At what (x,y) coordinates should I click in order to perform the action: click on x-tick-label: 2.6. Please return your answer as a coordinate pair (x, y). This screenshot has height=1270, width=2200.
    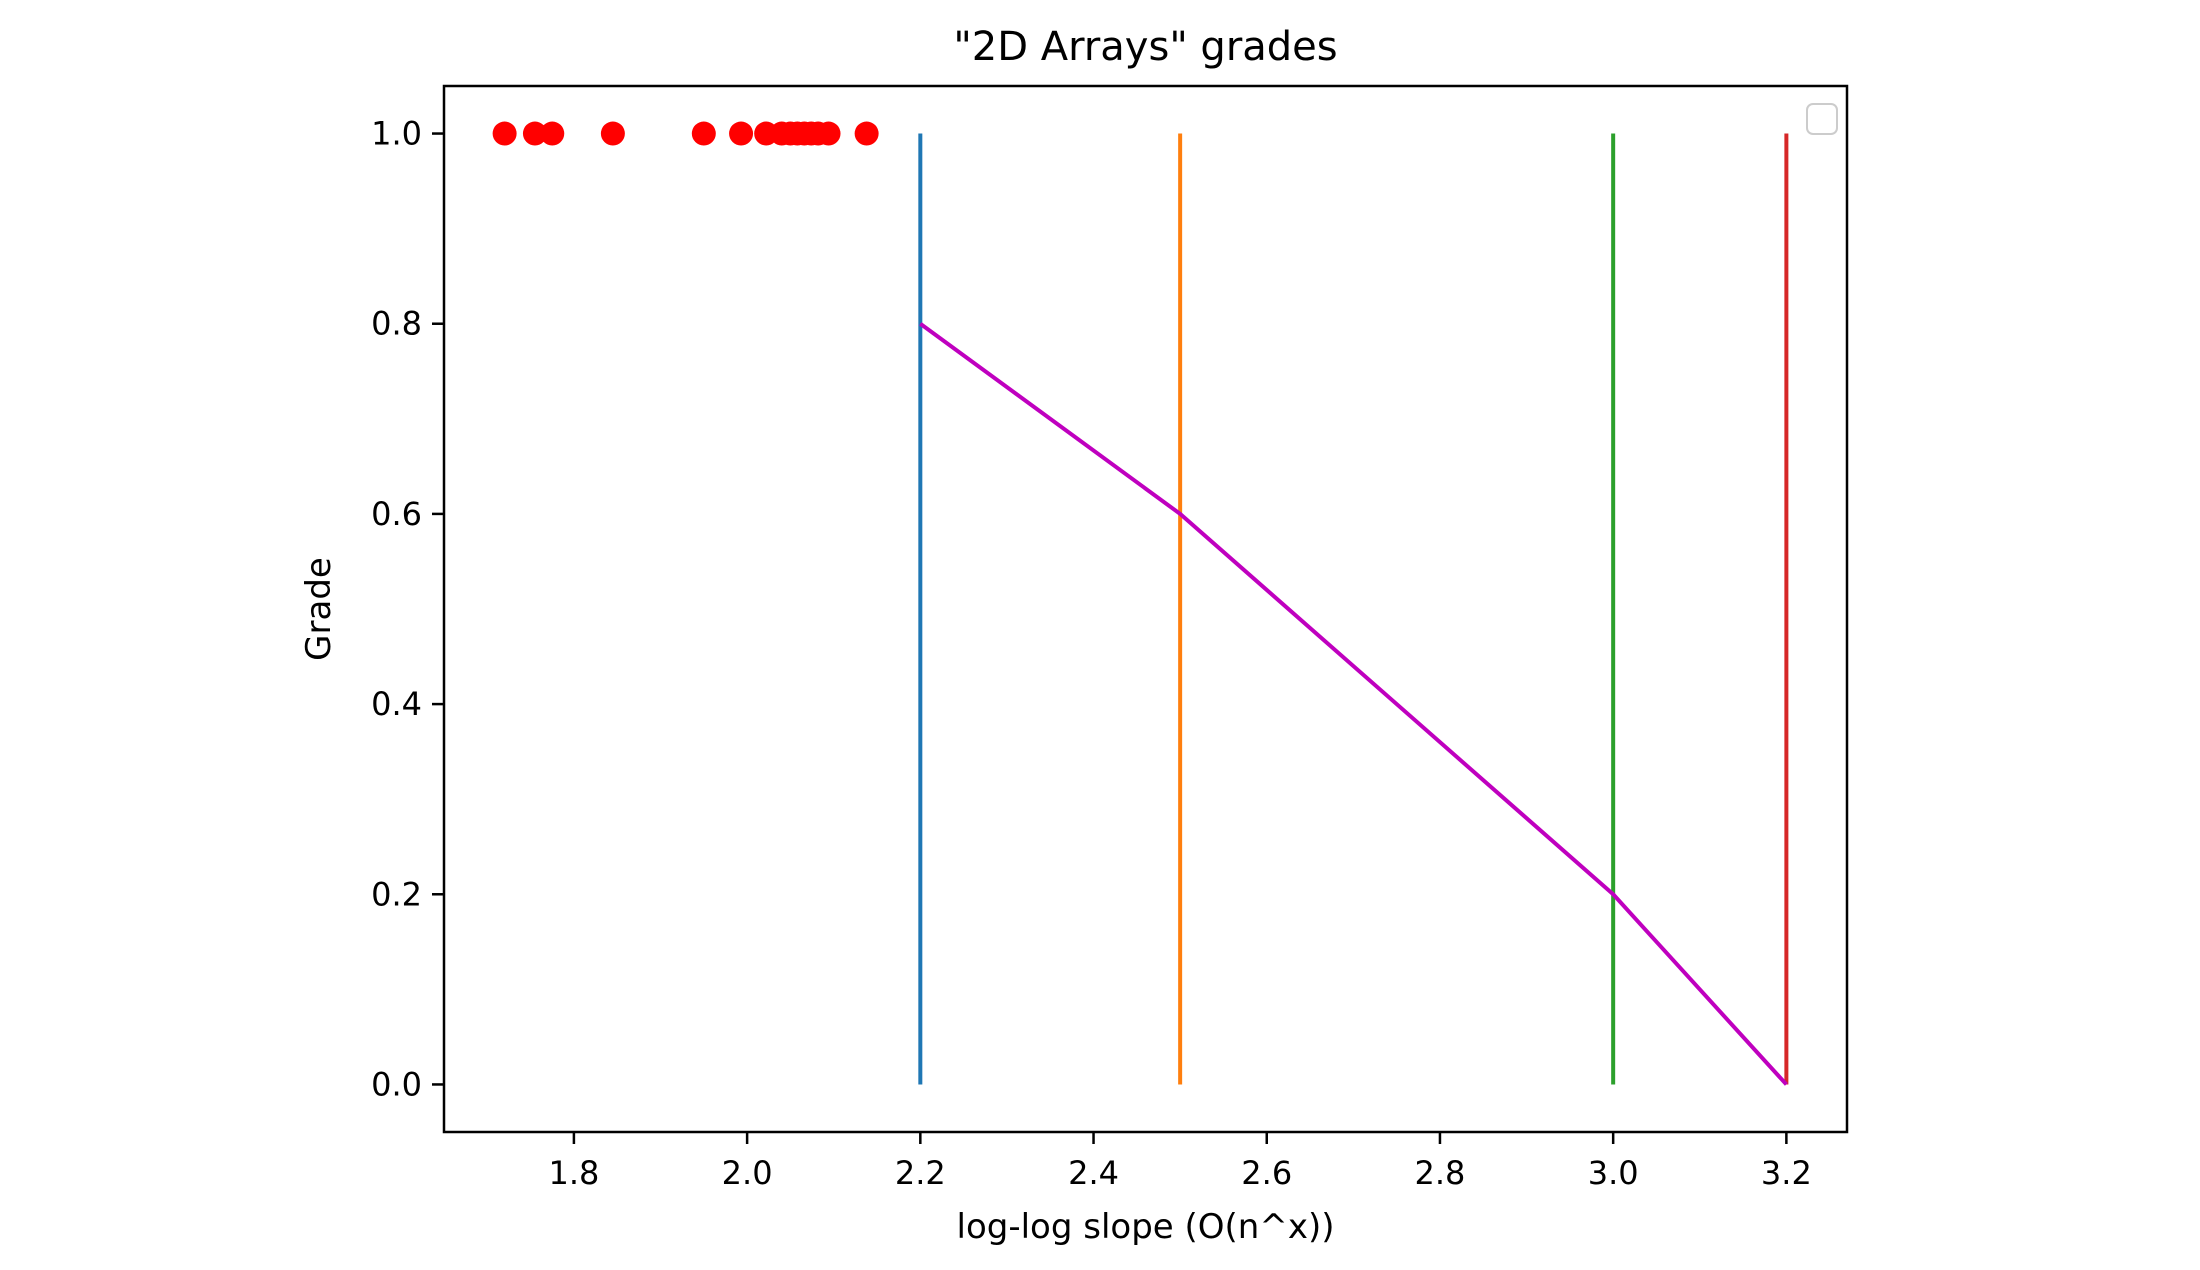
    Looking at the image, I should click on (1266, 1173).